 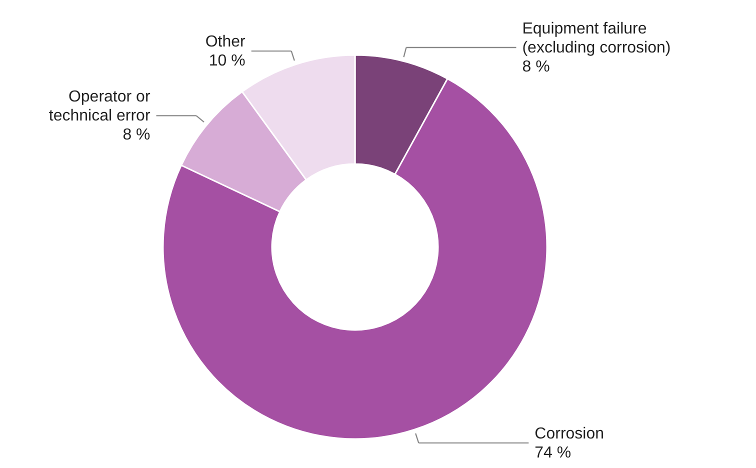 What do you see at coordinates (227, 61) in the screenshot?
I see `data-label: 10 %` at bounding box center [227, 61].